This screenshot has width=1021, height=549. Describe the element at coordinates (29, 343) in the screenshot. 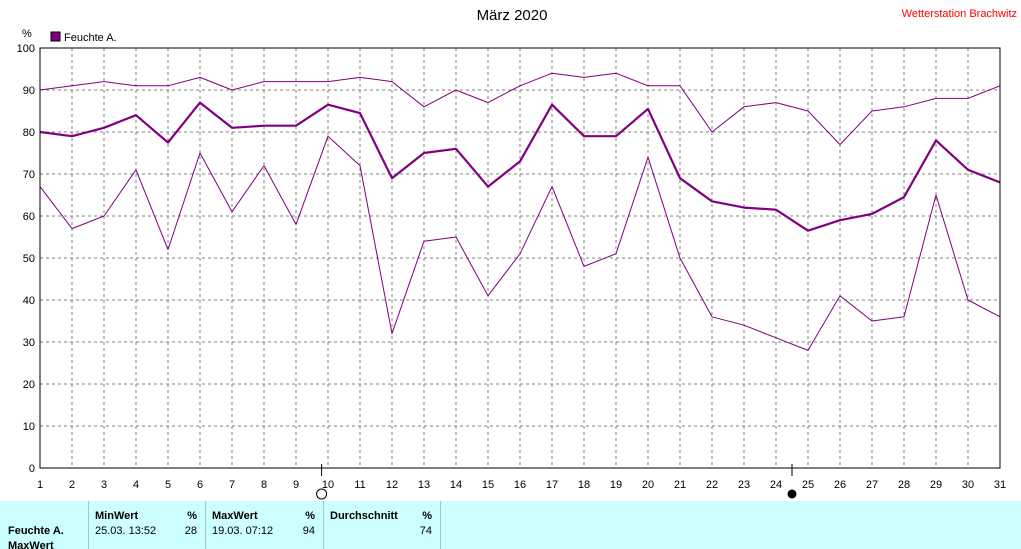

I see `y-tick-label: 30` at that location.